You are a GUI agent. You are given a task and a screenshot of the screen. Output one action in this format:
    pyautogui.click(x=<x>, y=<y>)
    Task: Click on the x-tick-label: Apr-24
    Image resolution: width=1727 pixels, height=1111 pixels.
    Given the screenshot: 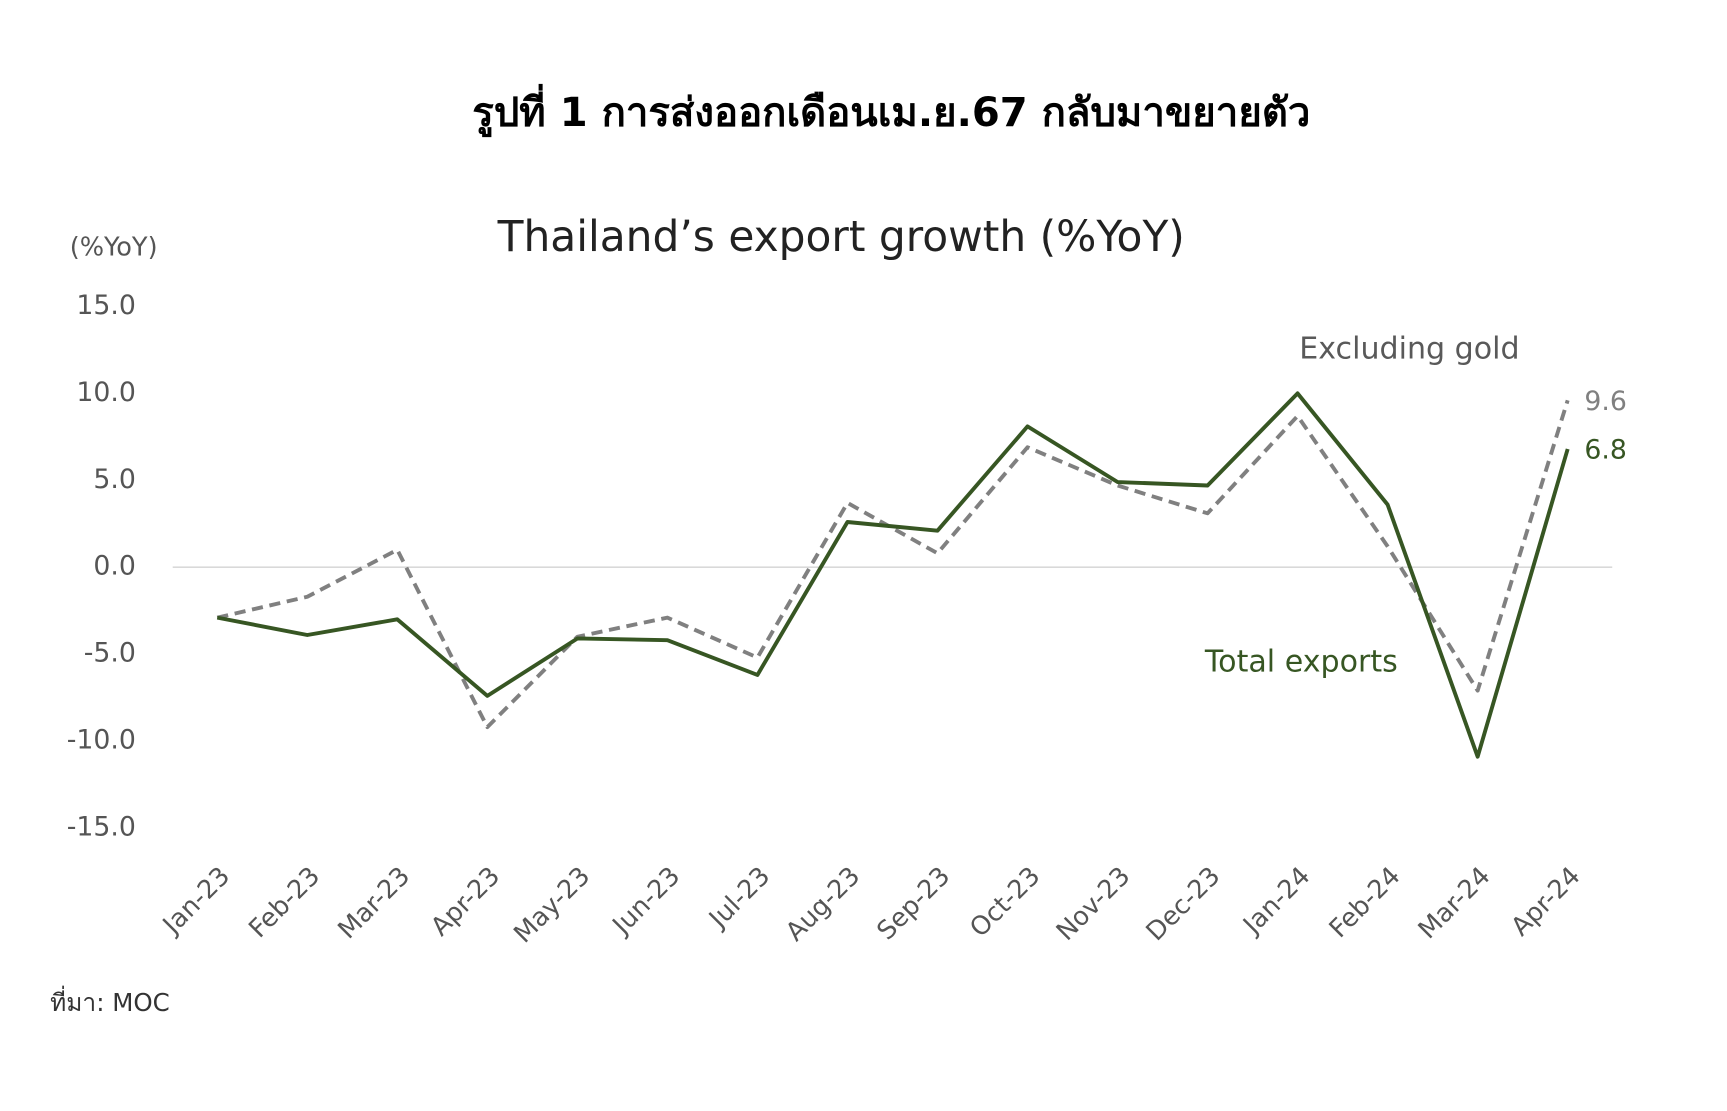 What is the action you would take?
    pyautogui.click(x=1546, y=901)
    